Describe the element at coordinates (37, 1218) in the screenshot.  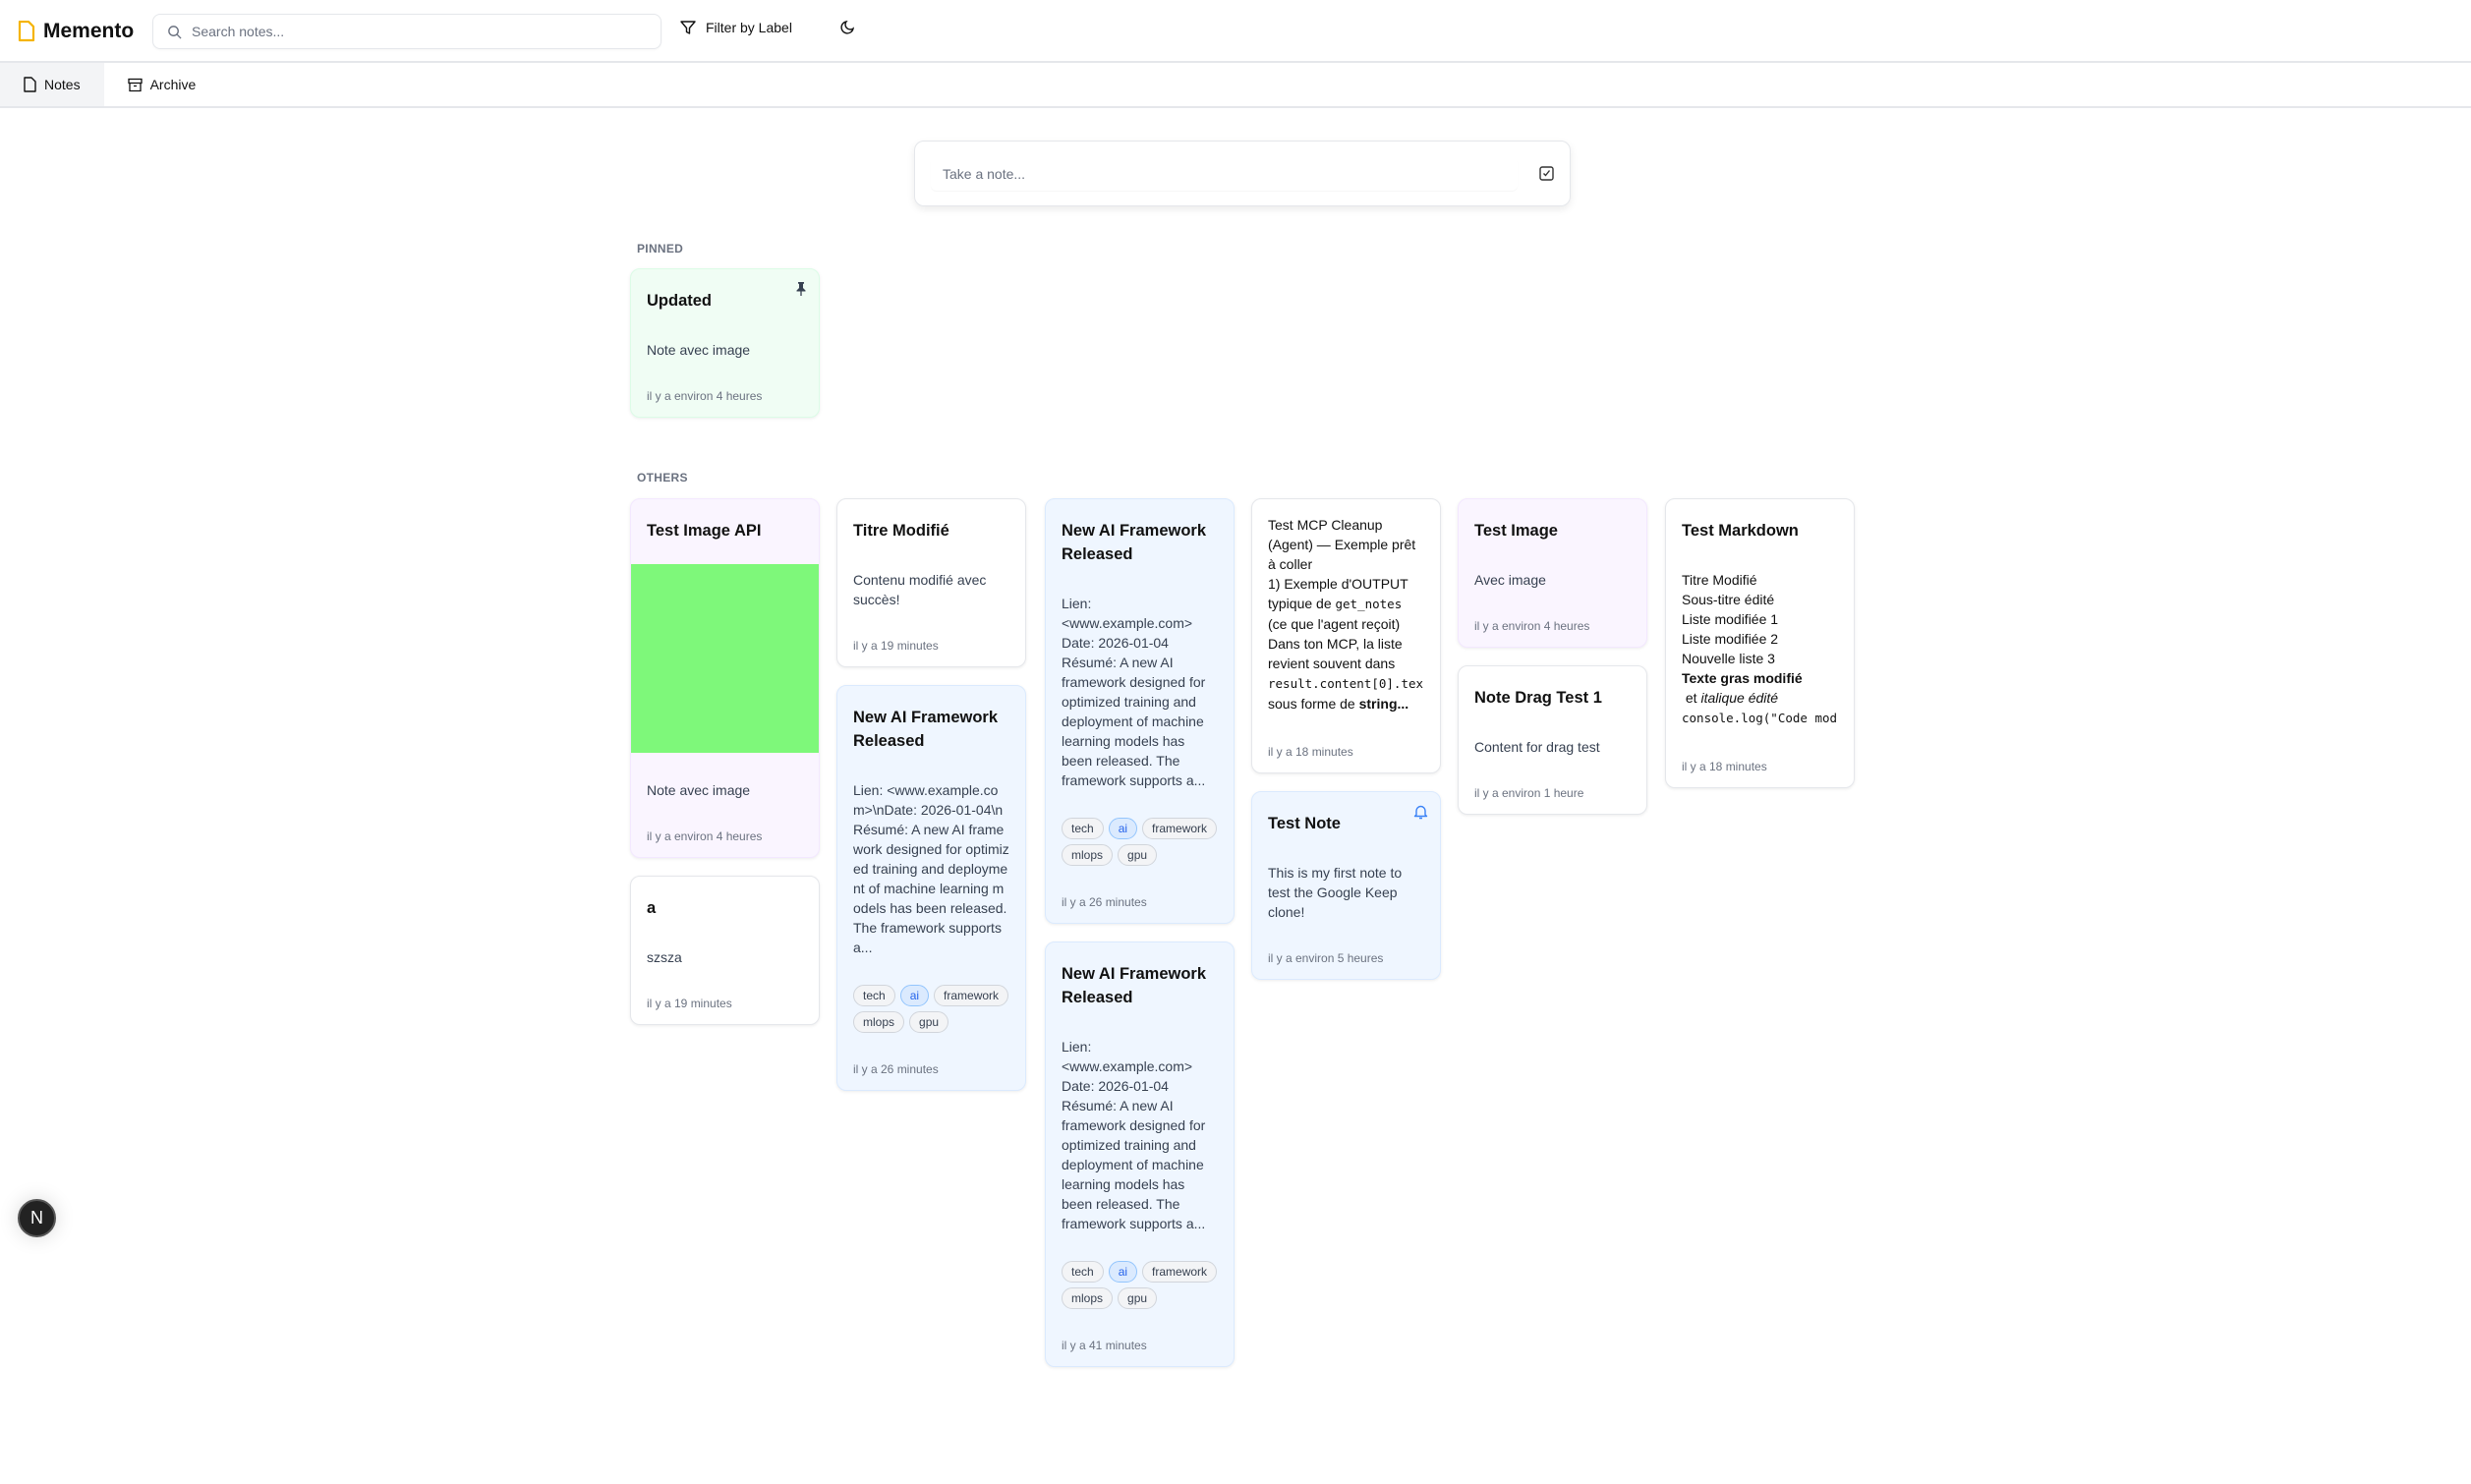
I see `dev-tools-button: N` at that location.